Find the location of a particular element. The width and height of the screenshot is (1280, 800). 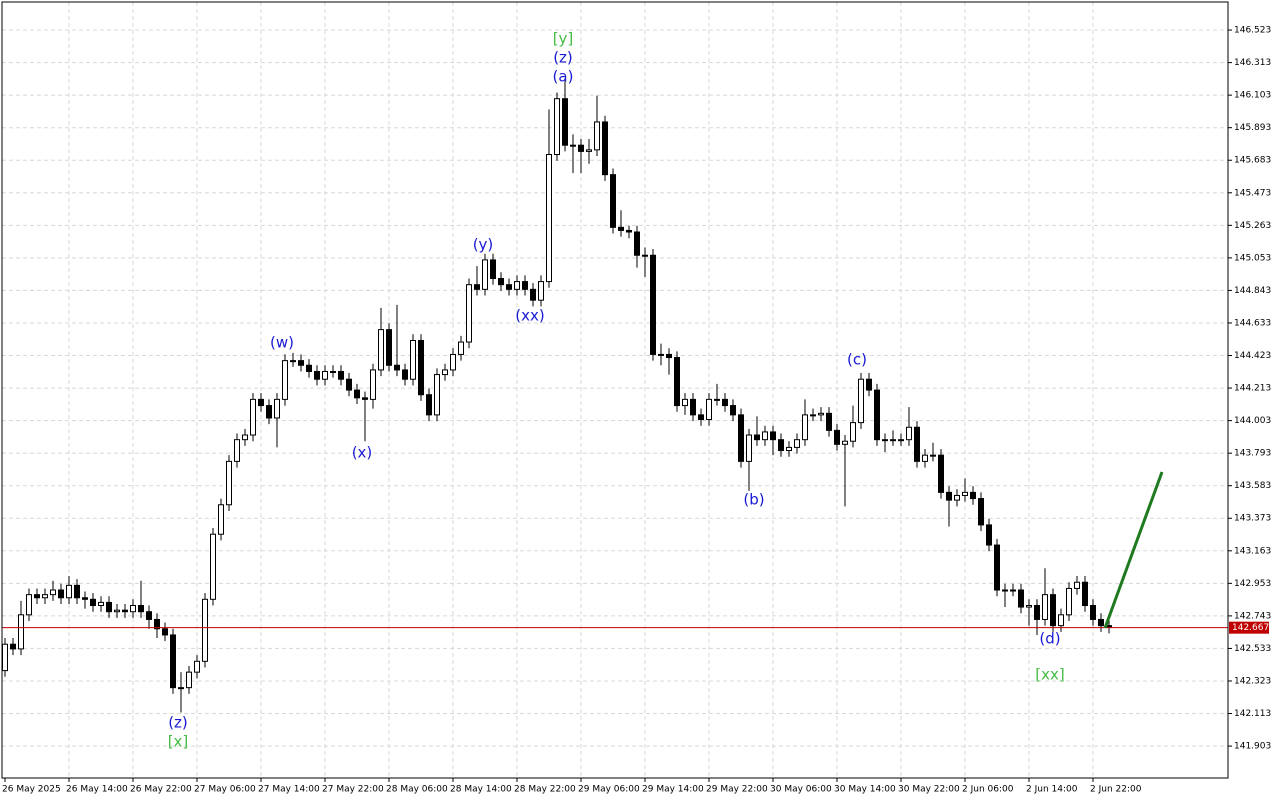

current-price-label: 142.667 is located at coordinates (1250, 628).